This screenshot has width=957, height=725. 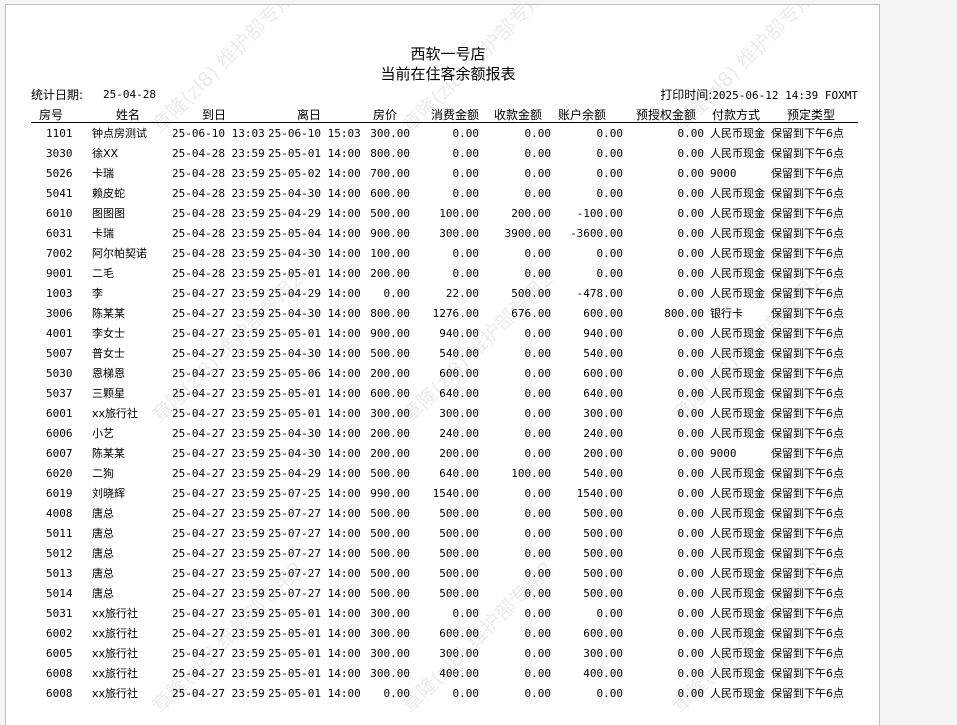 What do you see at coordinates (108, 313) in the screenshot?
I see `guest-name-cell: 陈某某` at bounding box center [108, 313].